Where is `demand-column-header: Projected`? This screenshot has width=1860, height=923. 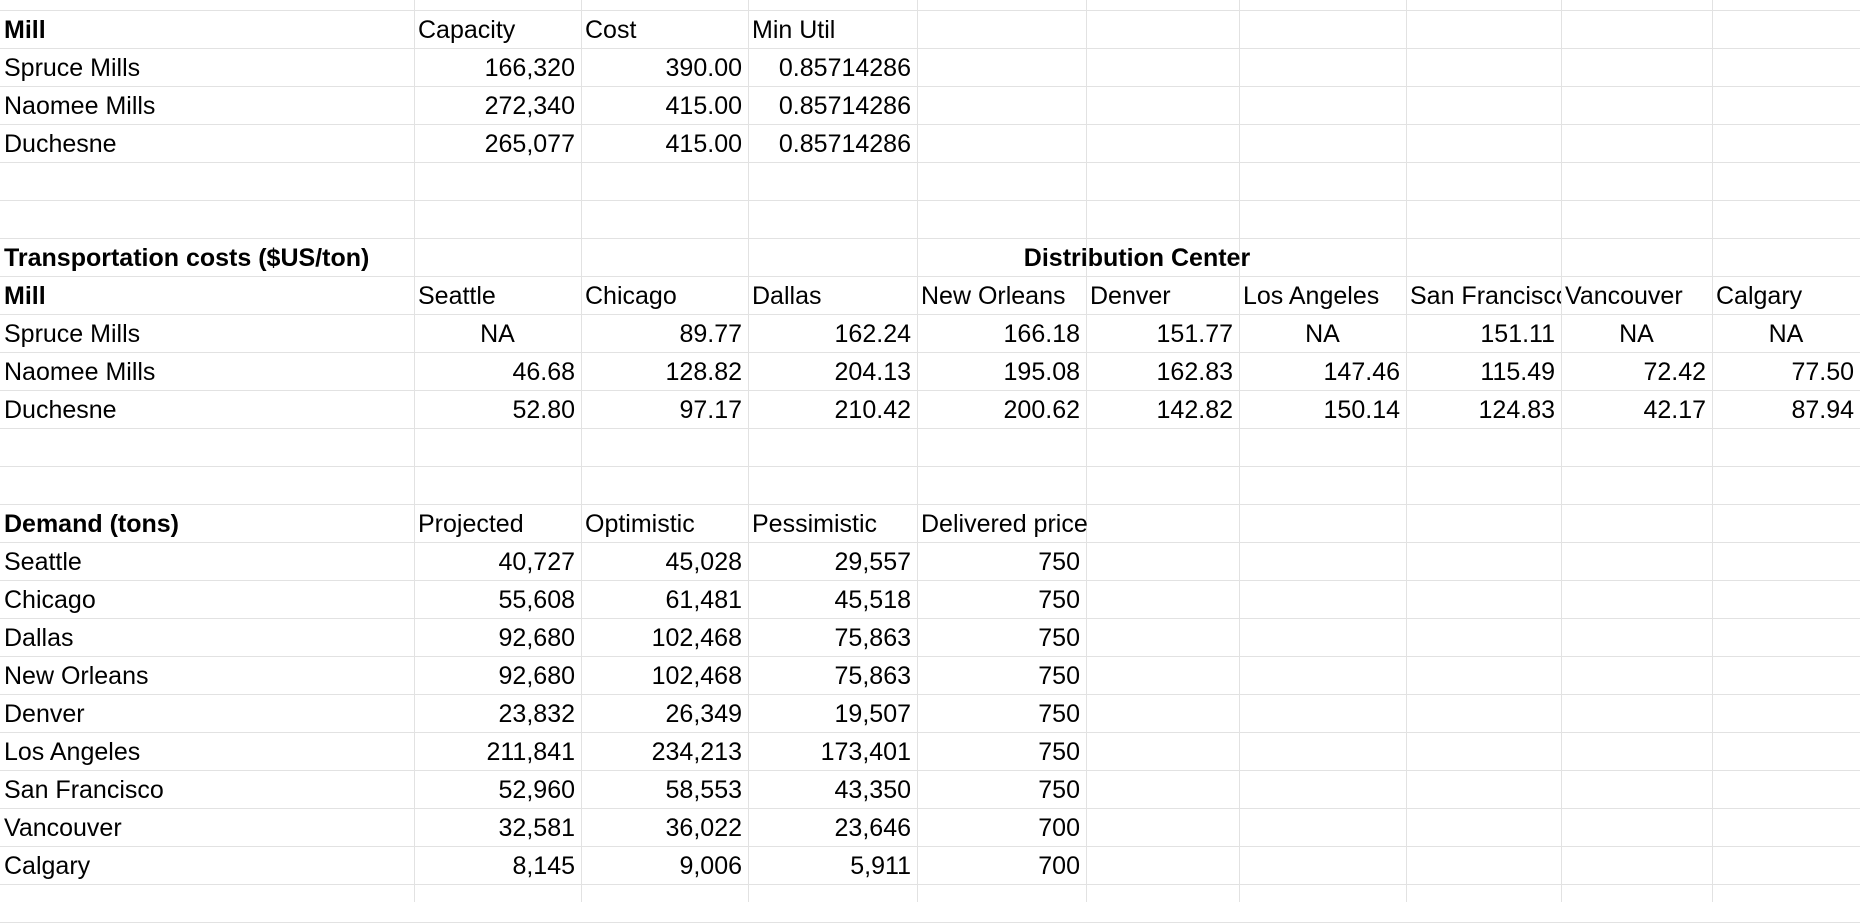
demand-column-header: Projected is located at coordinates (471, 524).